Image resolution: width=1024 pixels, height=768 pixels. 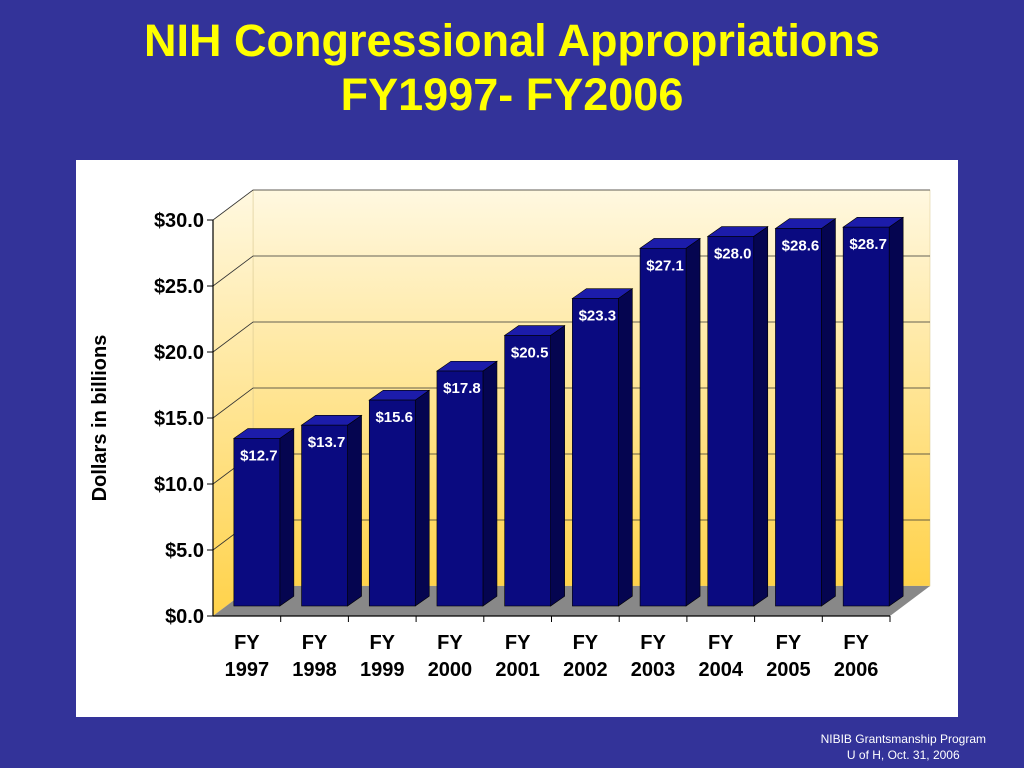 I want to click on footer-line-1: NIBIB Grantsmanship Program, so click(x=903, y=739).